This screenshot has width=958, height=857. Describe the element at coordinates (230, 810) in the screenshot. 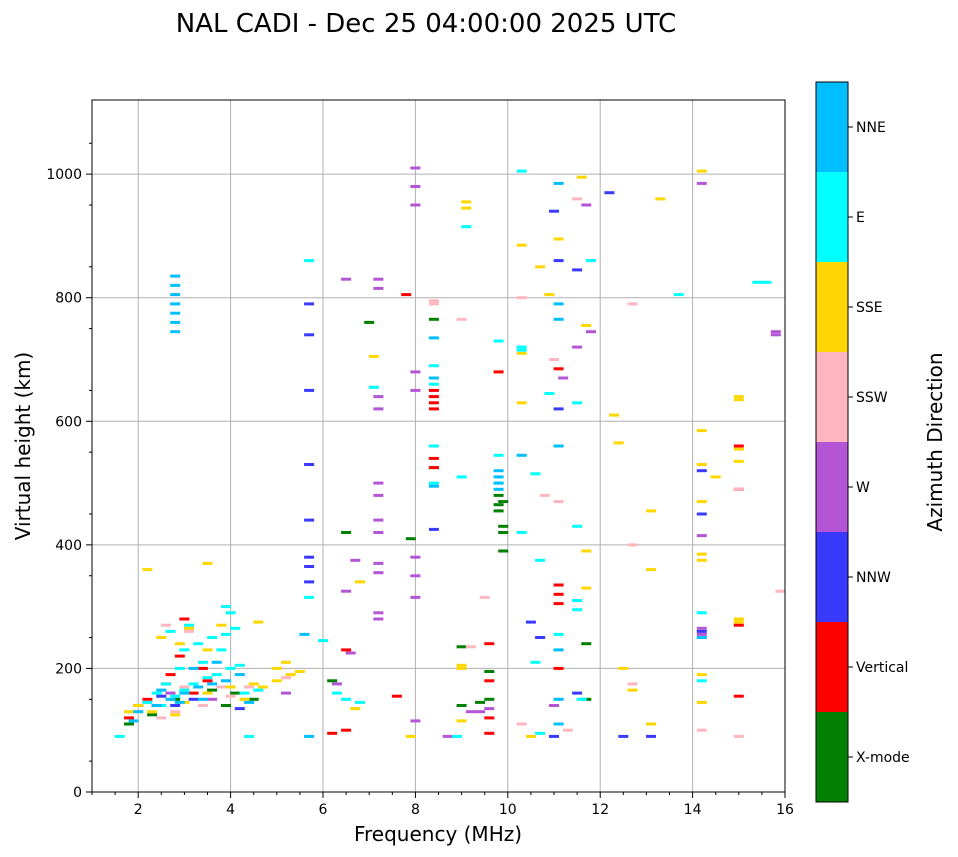

I see `x-tick-label: 4` at that location.